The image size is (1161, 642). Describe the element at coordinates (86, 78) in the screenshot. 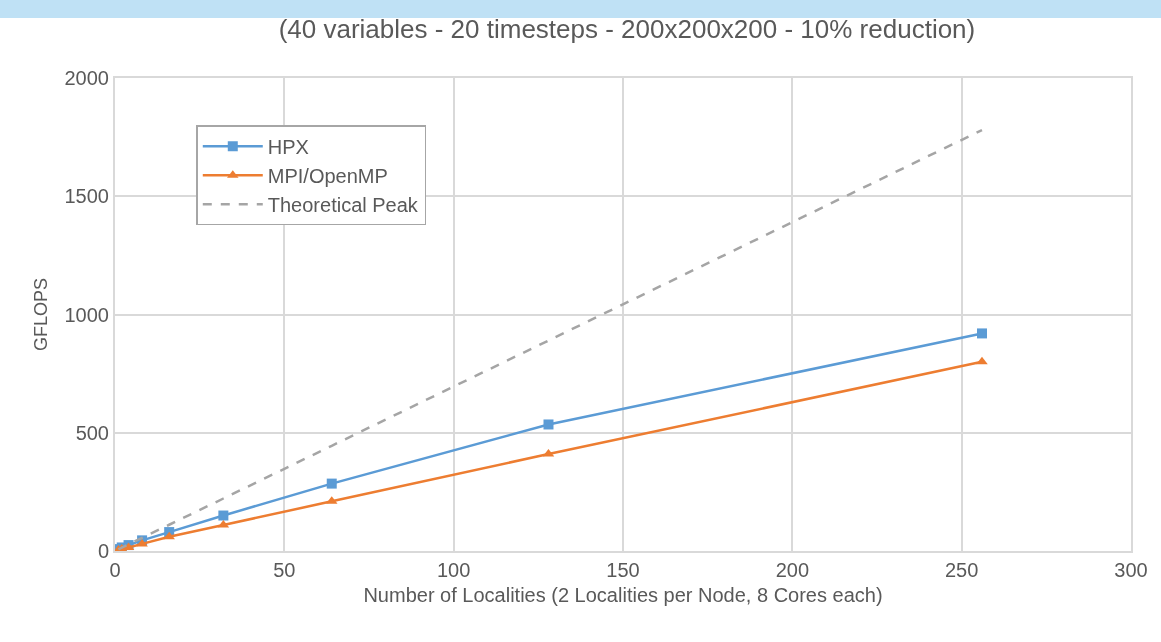

I see `y-tick-label: 2000` at that location.